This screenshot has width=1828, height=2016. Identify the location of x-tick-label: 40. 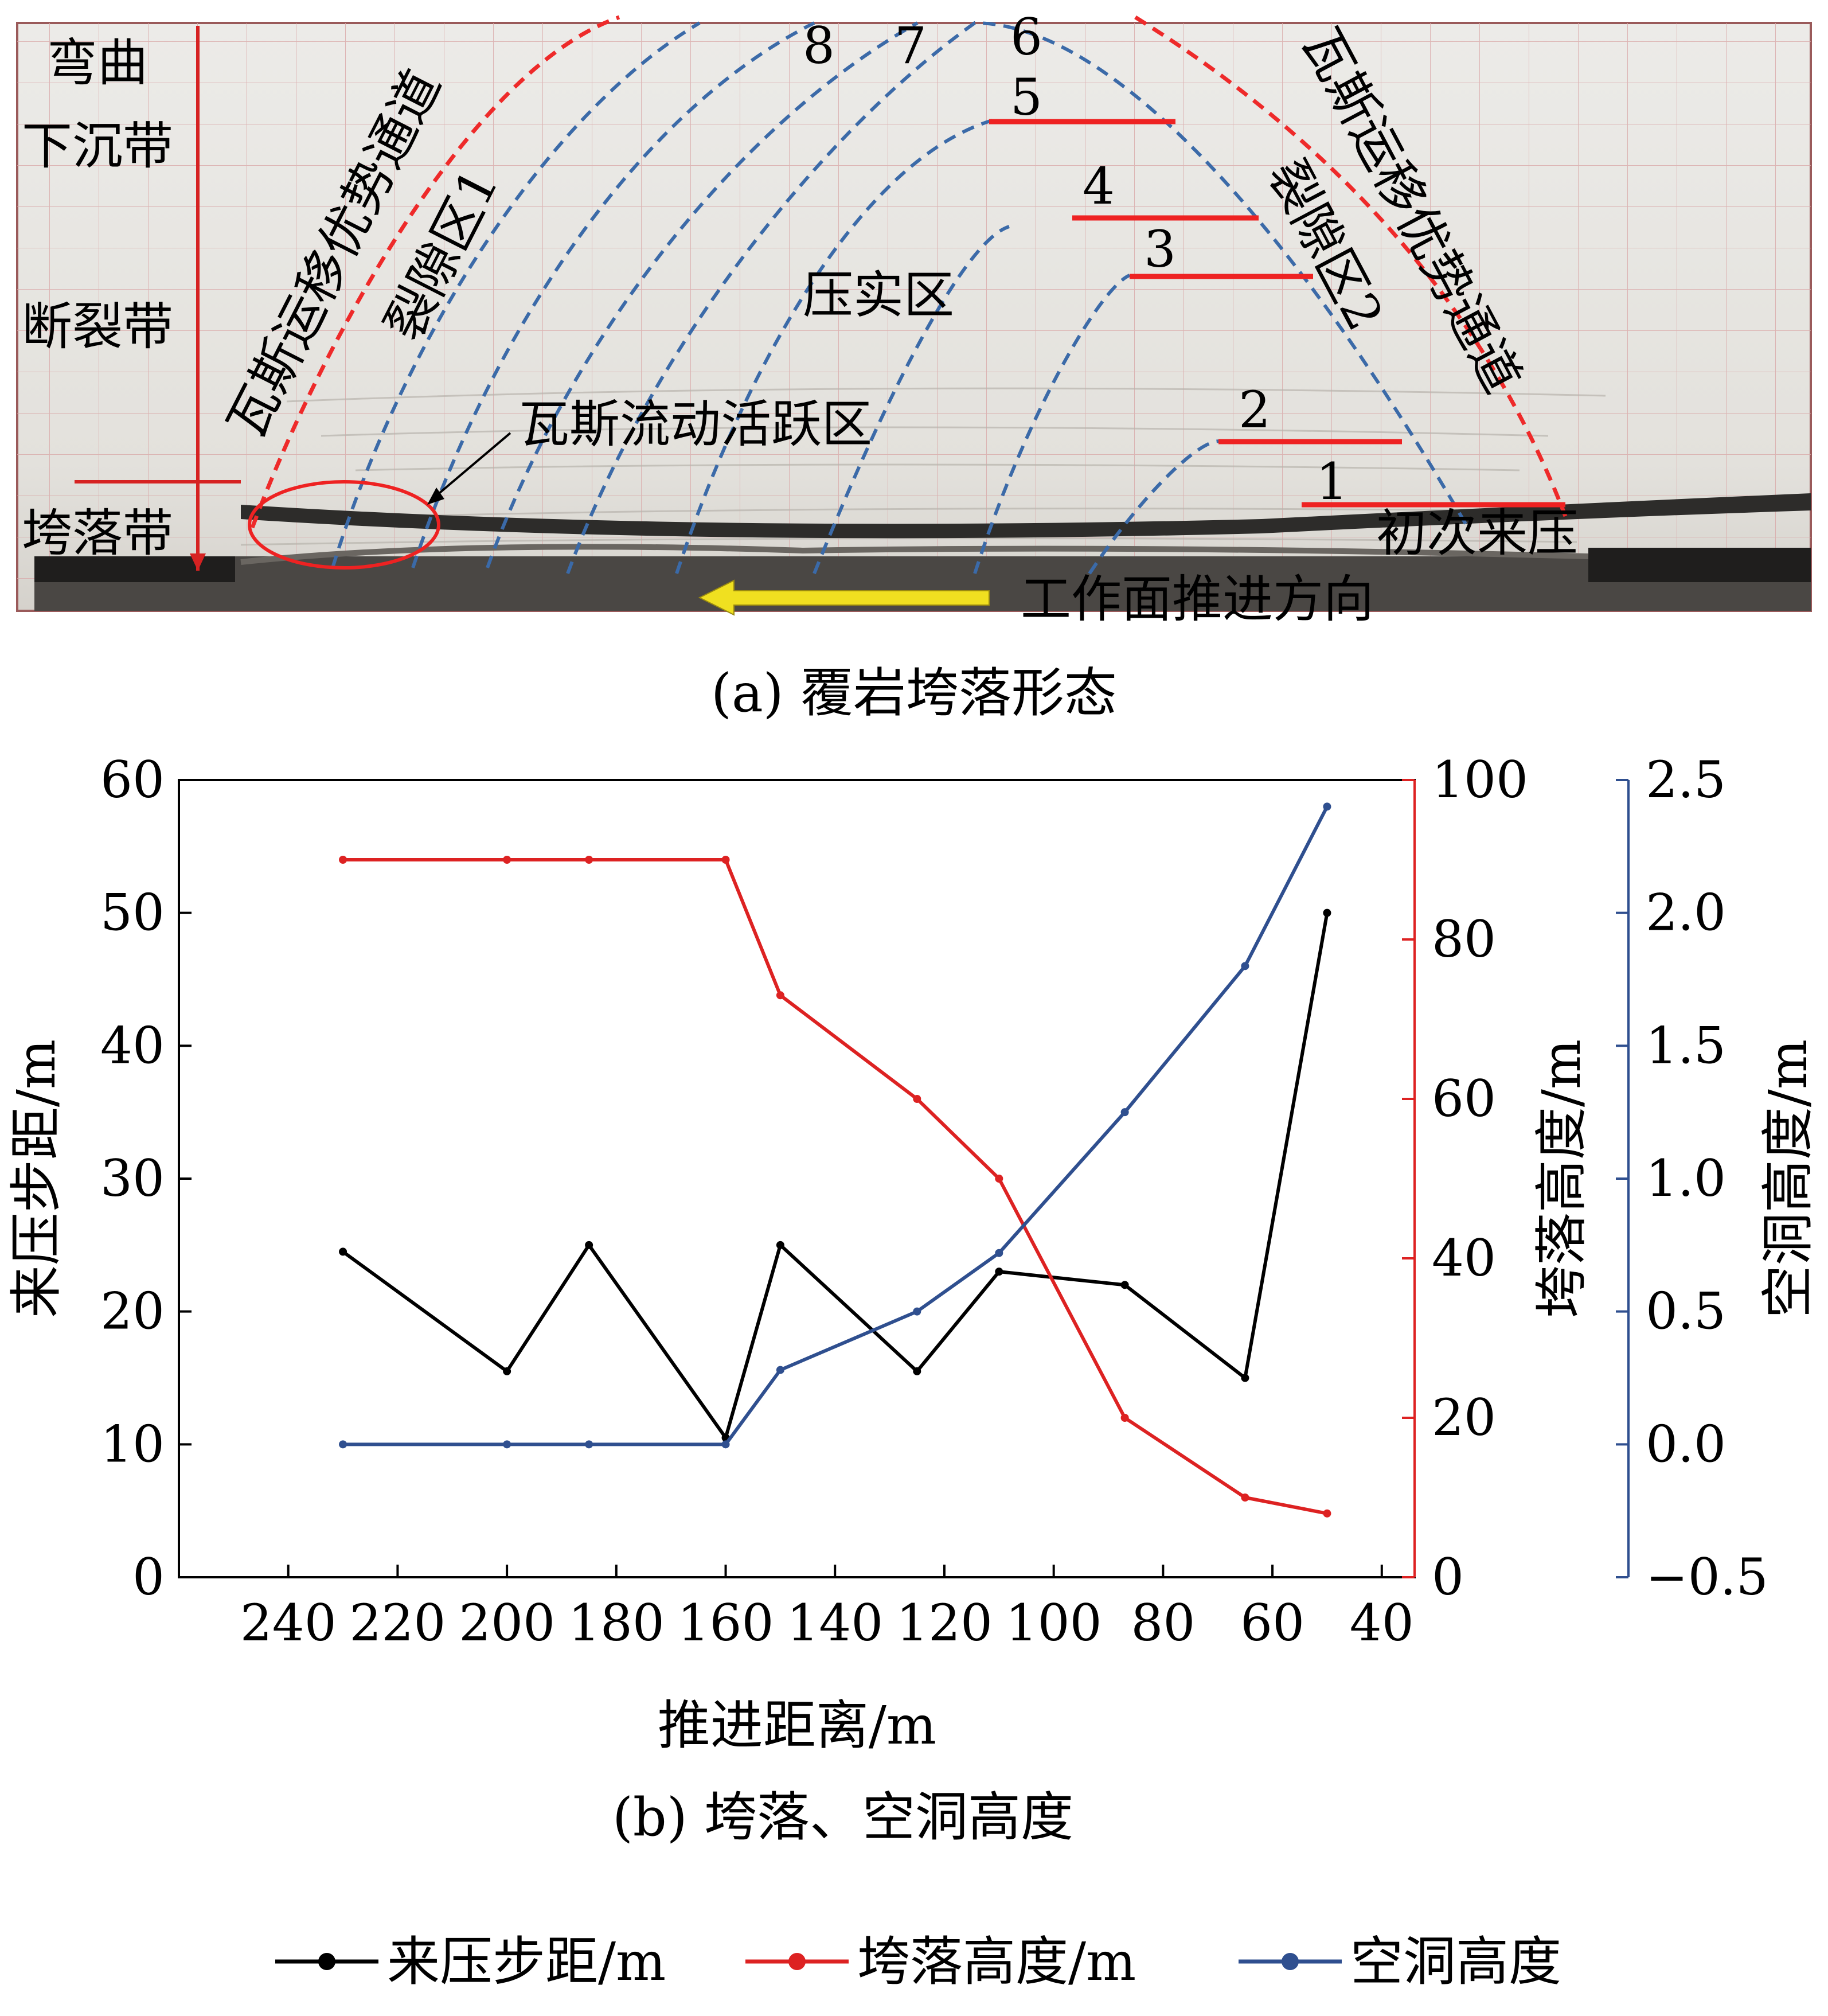
(1382, 1622).